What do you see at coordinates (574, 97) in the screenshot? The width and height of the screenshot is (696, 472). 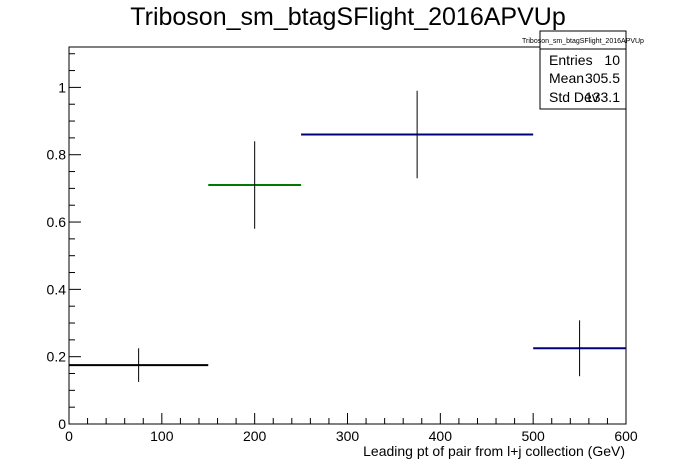 I see `stats-stddev-label: Std Dev` at bounding box center [574, 97].